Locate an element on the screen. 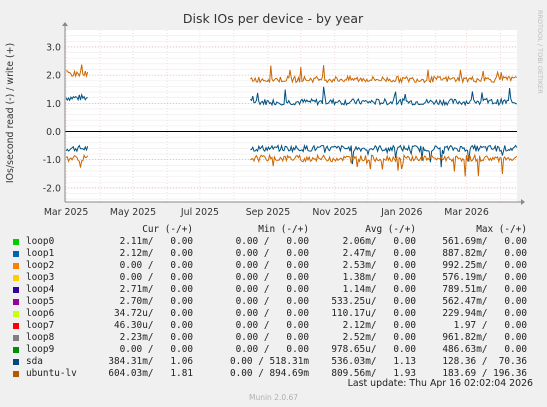 The width and height of the screenshot is (547, 407). legend-avg: 1.14m/ 0.00 is located at coordinates (379, 289).